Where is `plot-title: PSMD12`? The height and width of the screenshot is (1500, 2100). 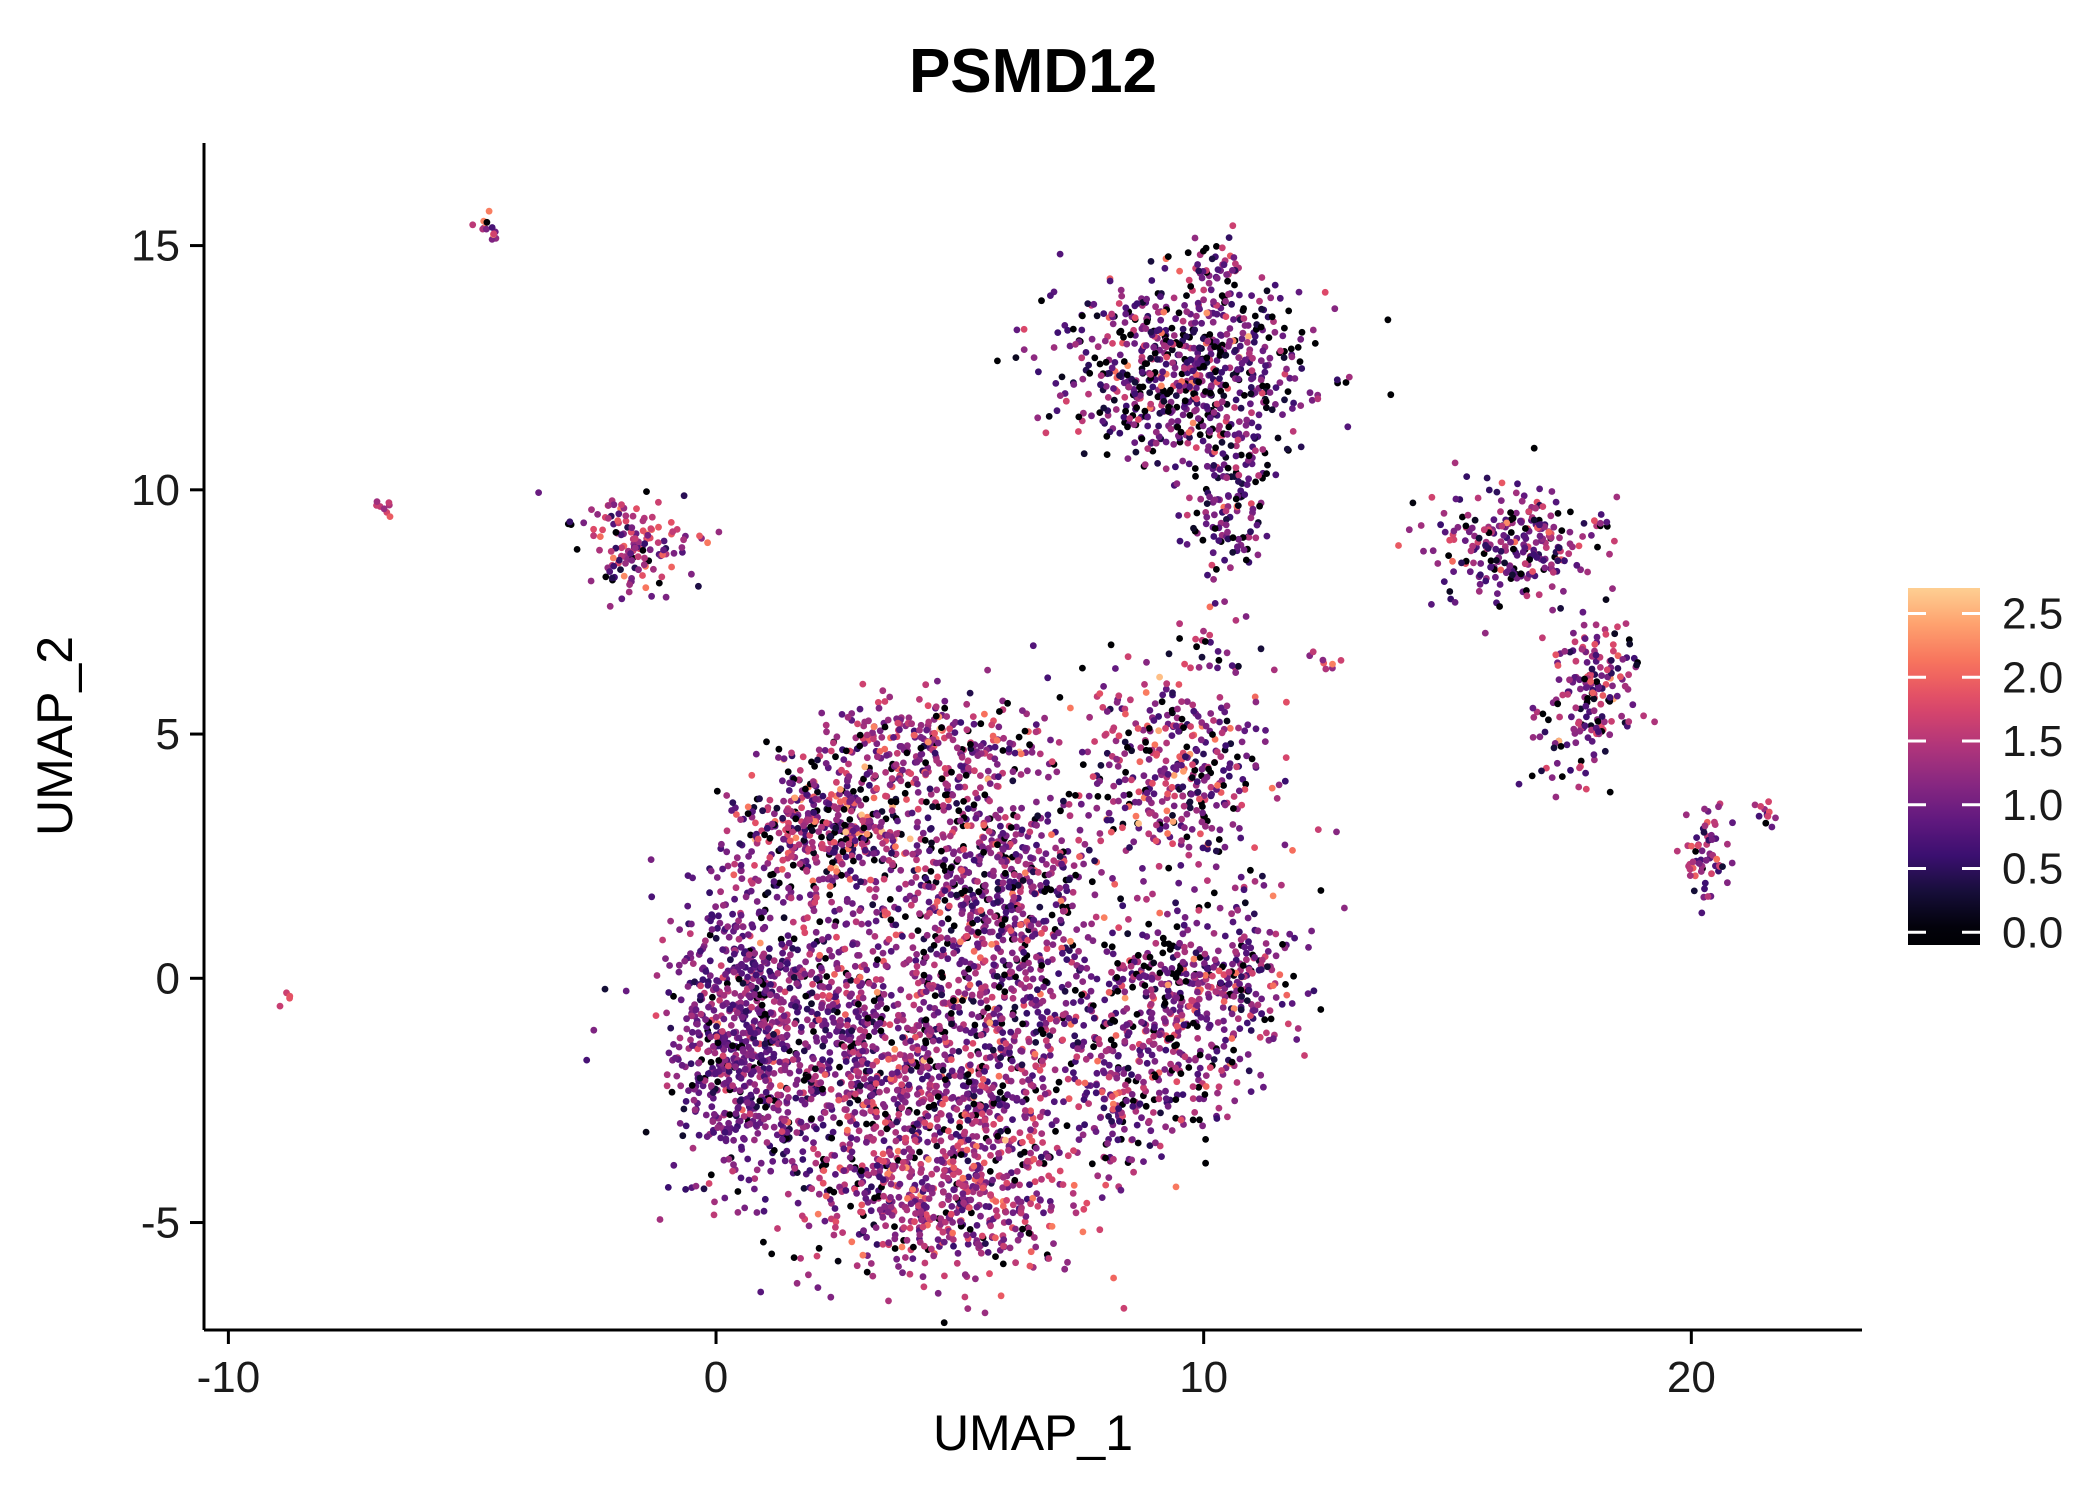 plot-title: PSMD12 is located at coordinates (1033, 71).